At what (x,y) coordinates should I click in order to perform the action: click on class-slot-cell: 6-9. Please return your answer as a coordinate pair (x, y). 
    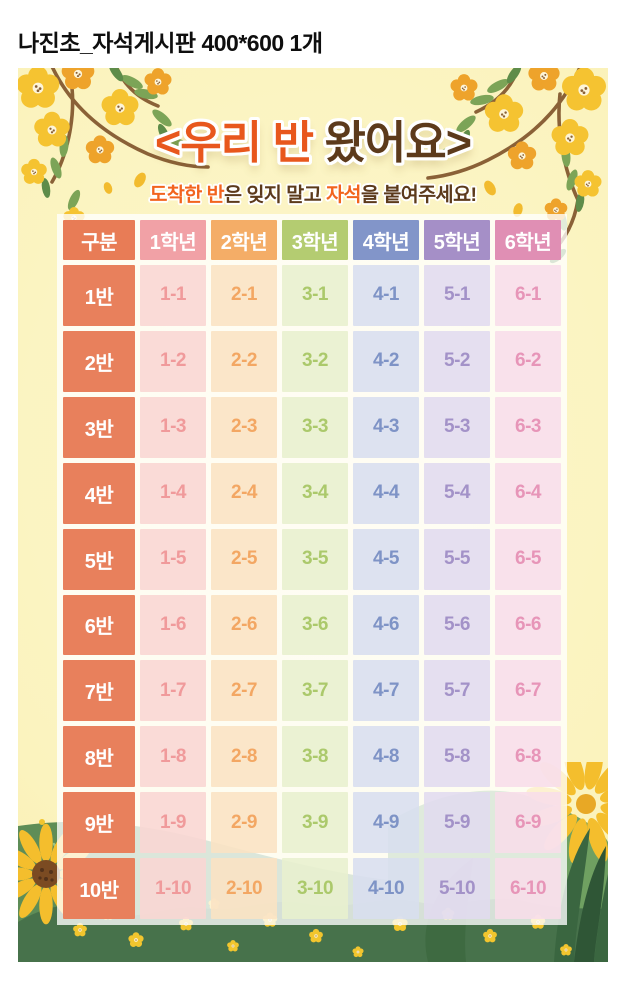
    Looking at the image, I should click on (528, 823).